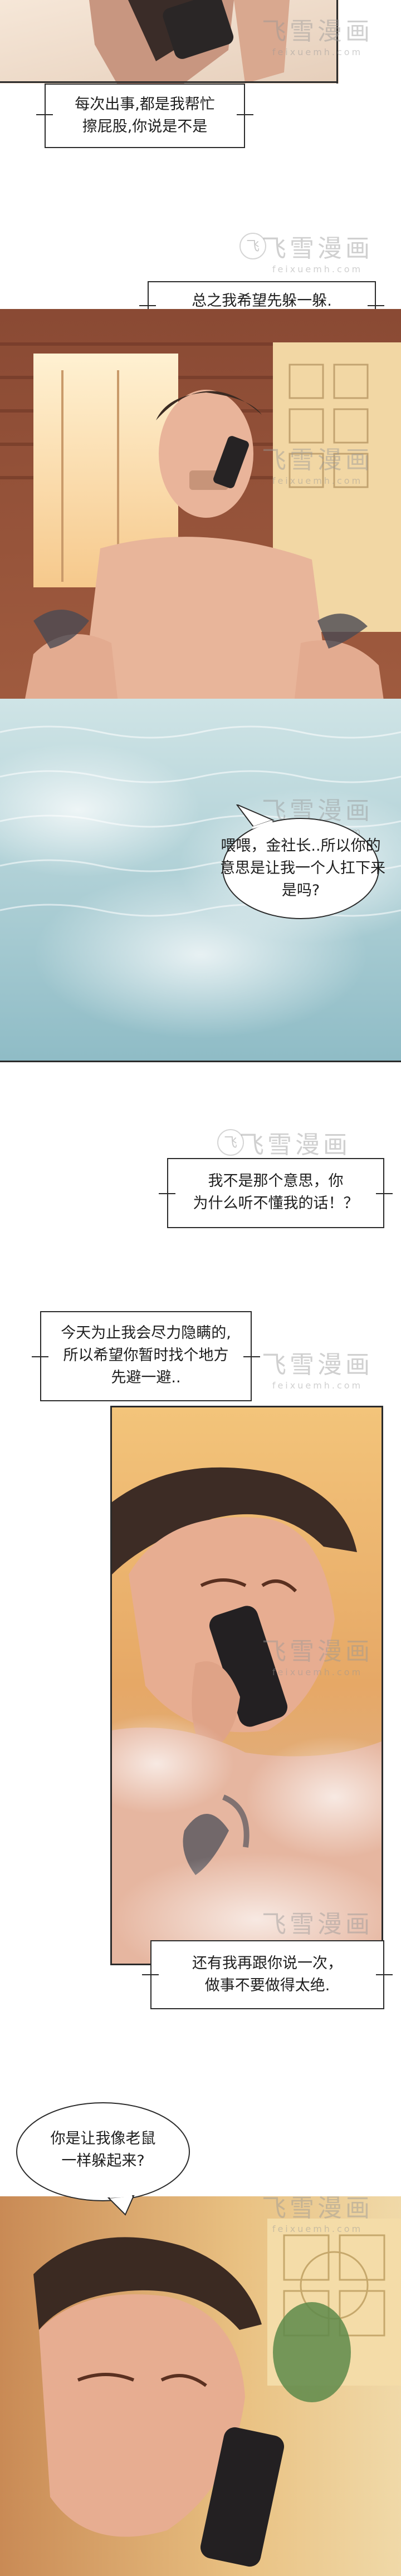 Image resolution: width=401 pixels, height=2576 pixels. I want to click on narration-line: 为什么听不懂我的话！？, so click(276, 1203).